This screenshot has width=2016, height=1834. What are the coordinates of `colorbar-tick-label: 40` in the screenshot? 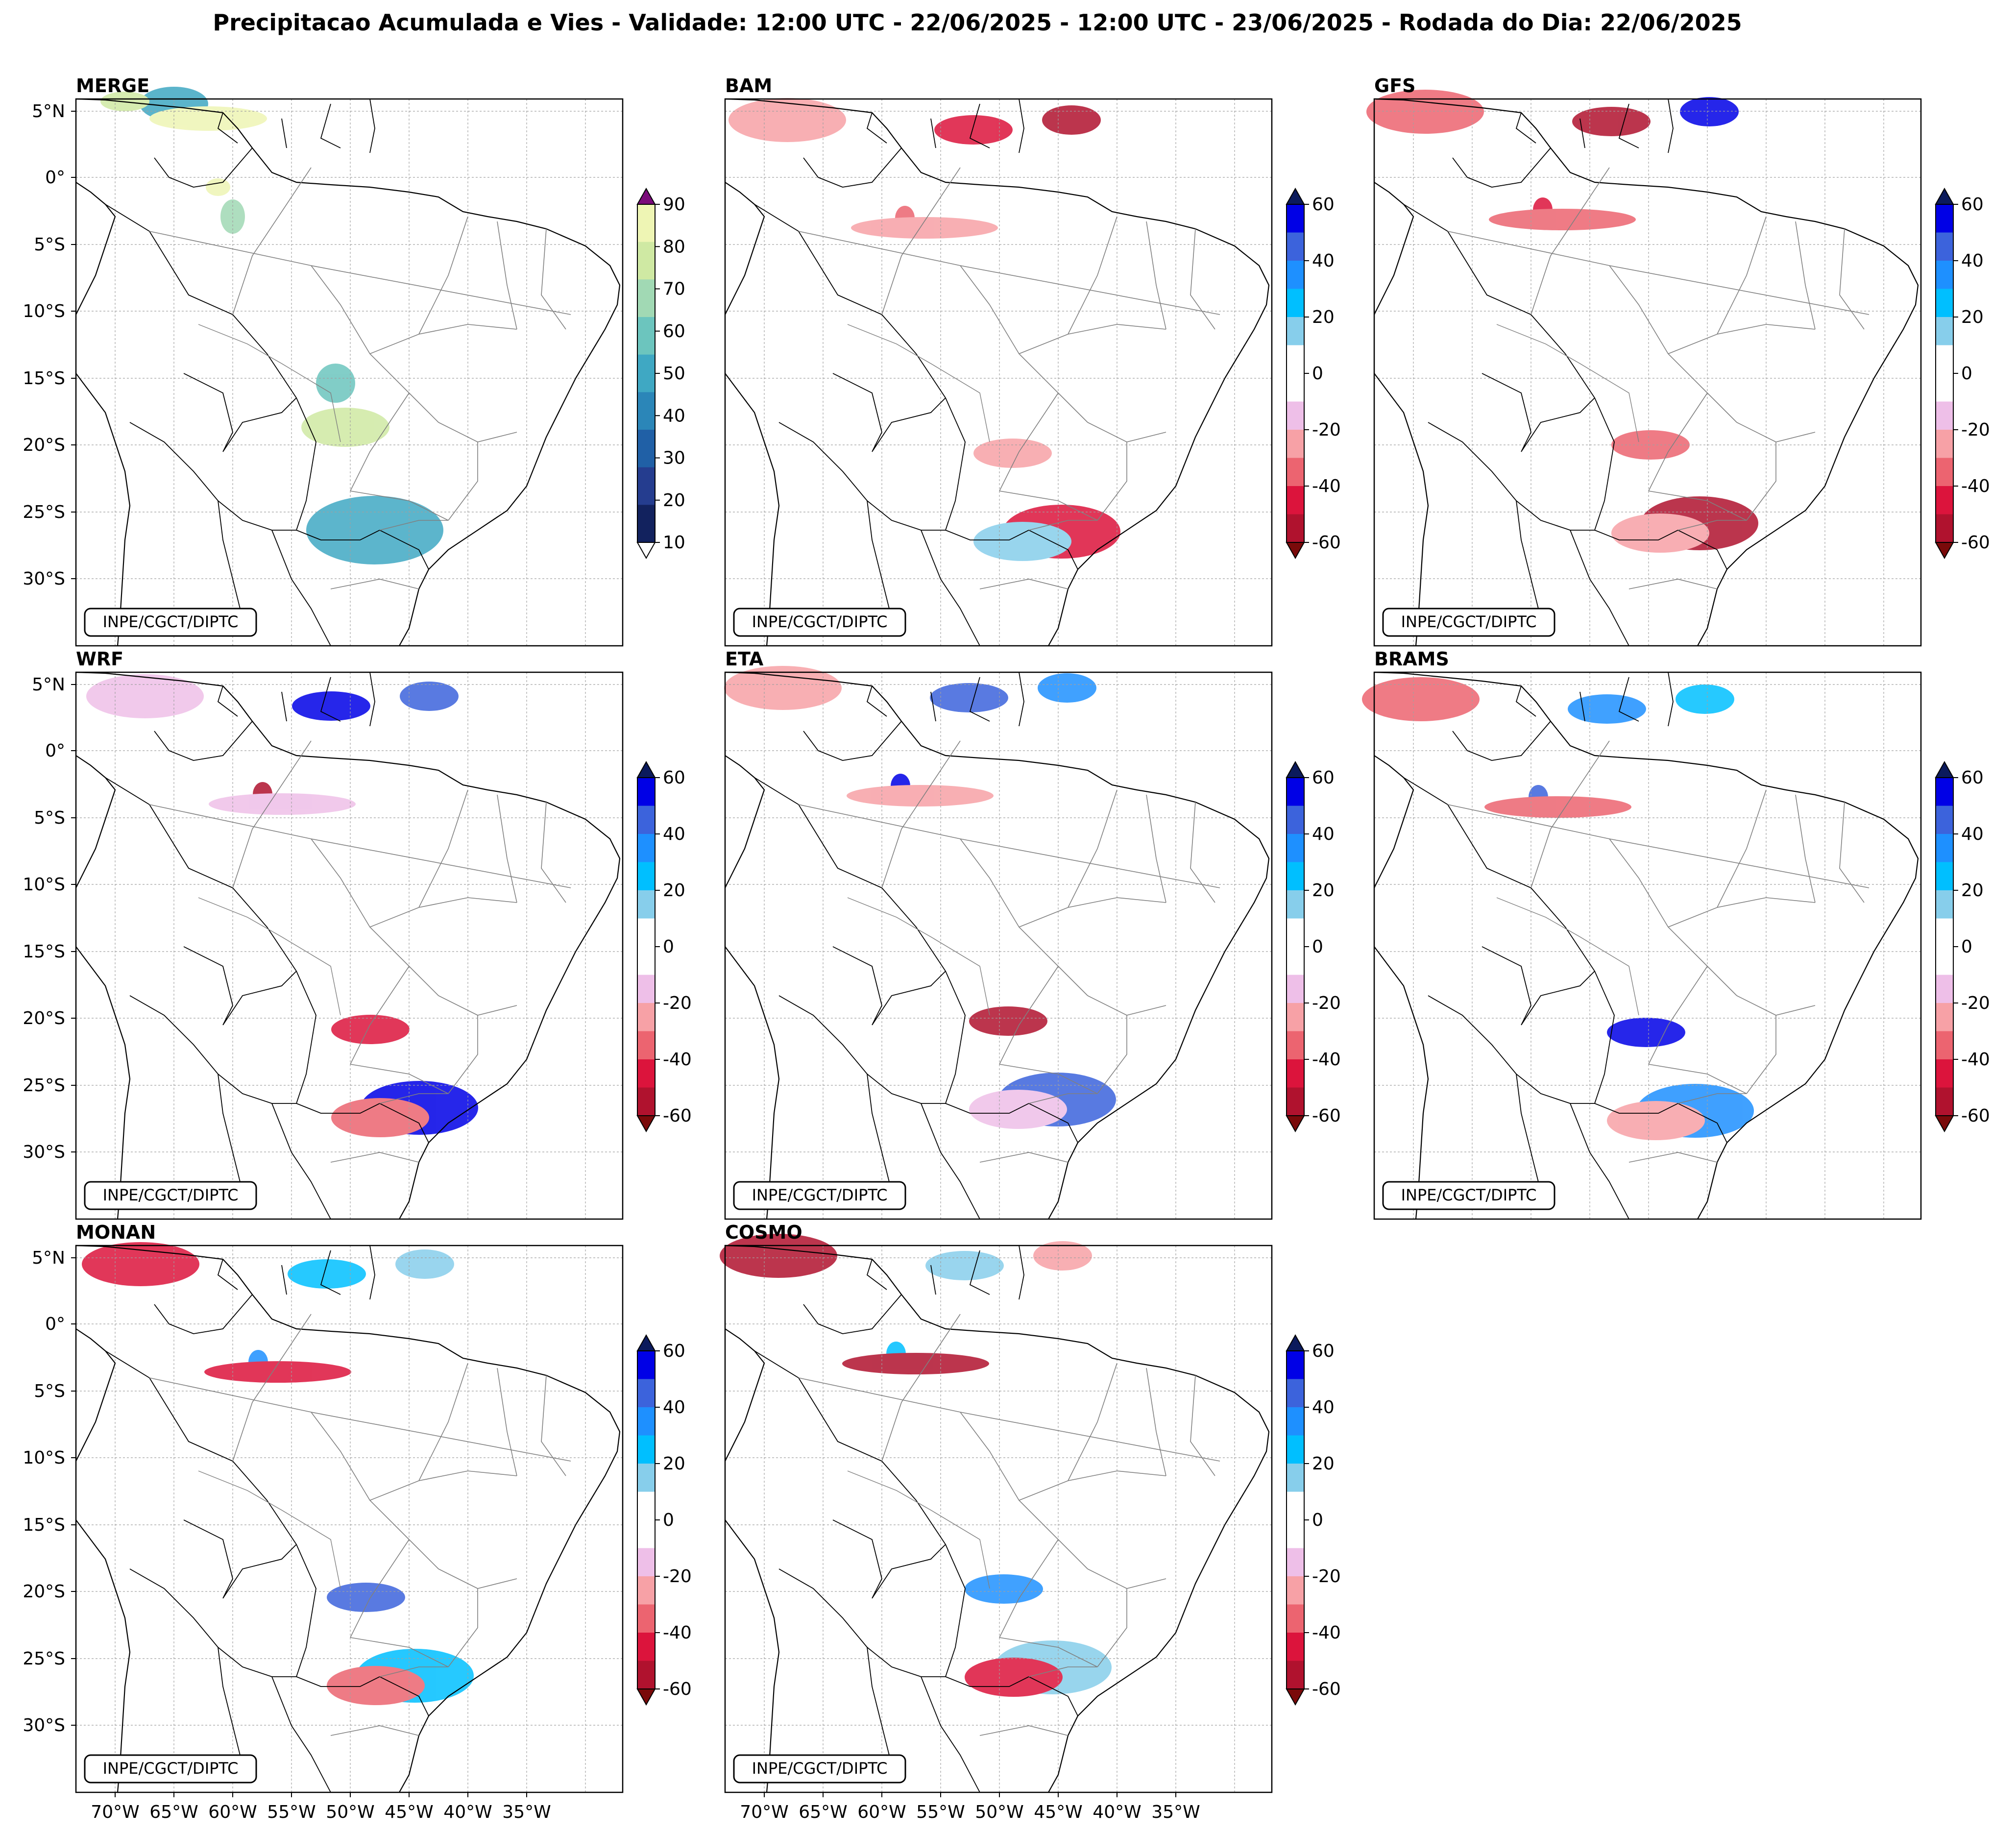 It's located at (1972, 834).